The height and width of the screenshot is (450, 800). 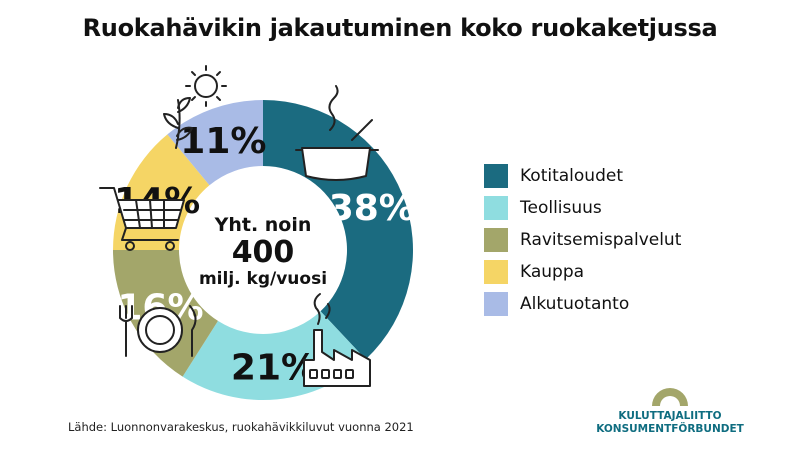 What do you see at coordinates (263, 225) in the screenshot?
I see `center-total-line1: Yht. noin` at bounding box center [263, 225].